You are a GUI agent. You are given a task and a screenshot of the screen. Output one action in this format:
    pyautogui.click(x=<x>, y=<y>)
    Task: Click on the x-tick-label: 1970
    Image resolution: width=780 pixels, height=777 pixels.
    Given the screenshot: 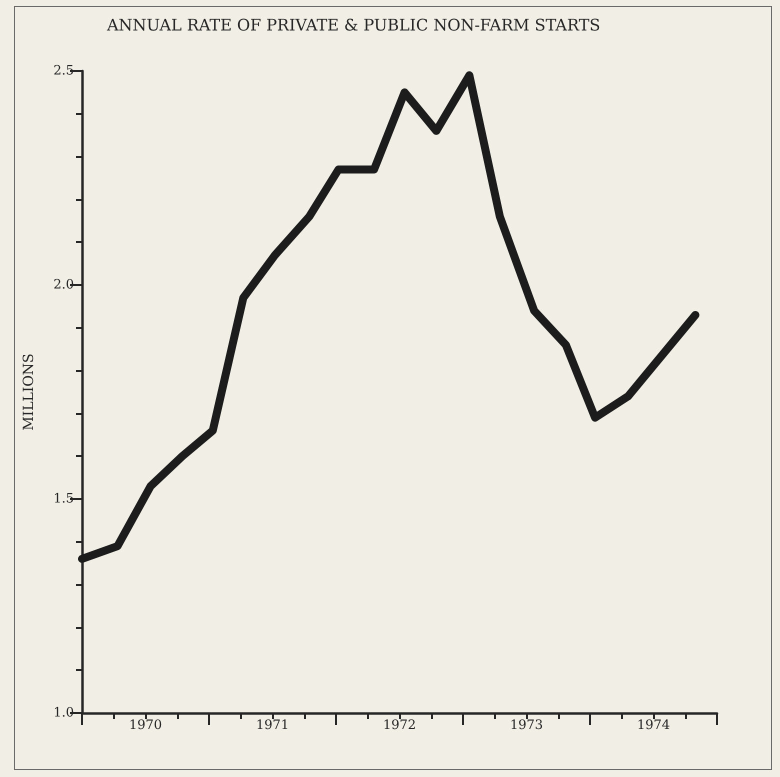 What is the action you would take?
    pyautogui.click(x=145, y=725)
    